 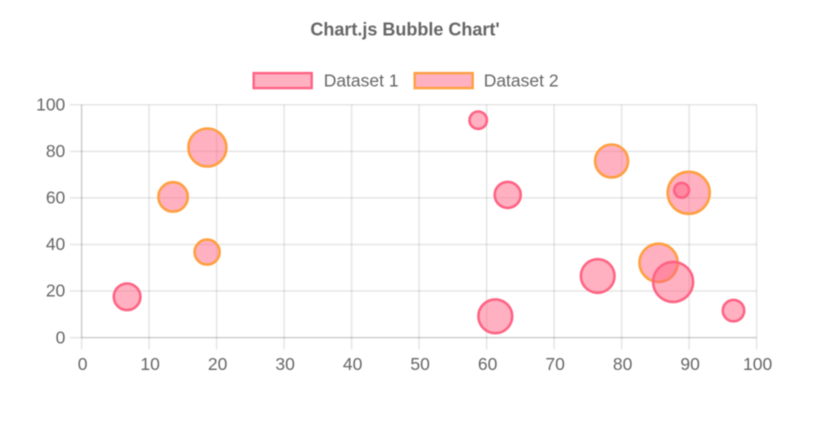 What do you see at coordinates (690, 364) in the screenshot?
I see `svg-text: 90` at bounding box center [690, 364].